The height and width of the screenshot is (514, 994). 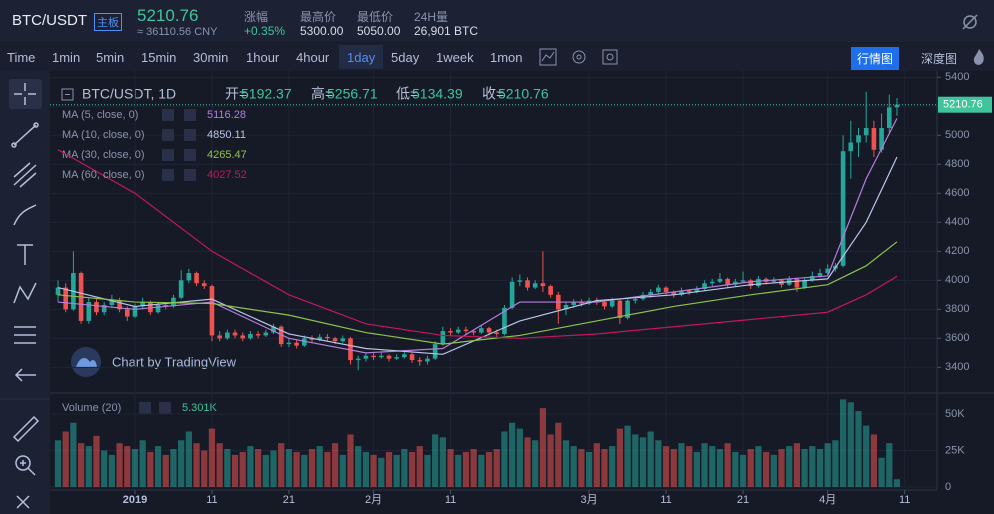 What do you see at coordinates (110, 57) in the screenshot?
I see `interval: 5min` at bounding box center [110, 57].